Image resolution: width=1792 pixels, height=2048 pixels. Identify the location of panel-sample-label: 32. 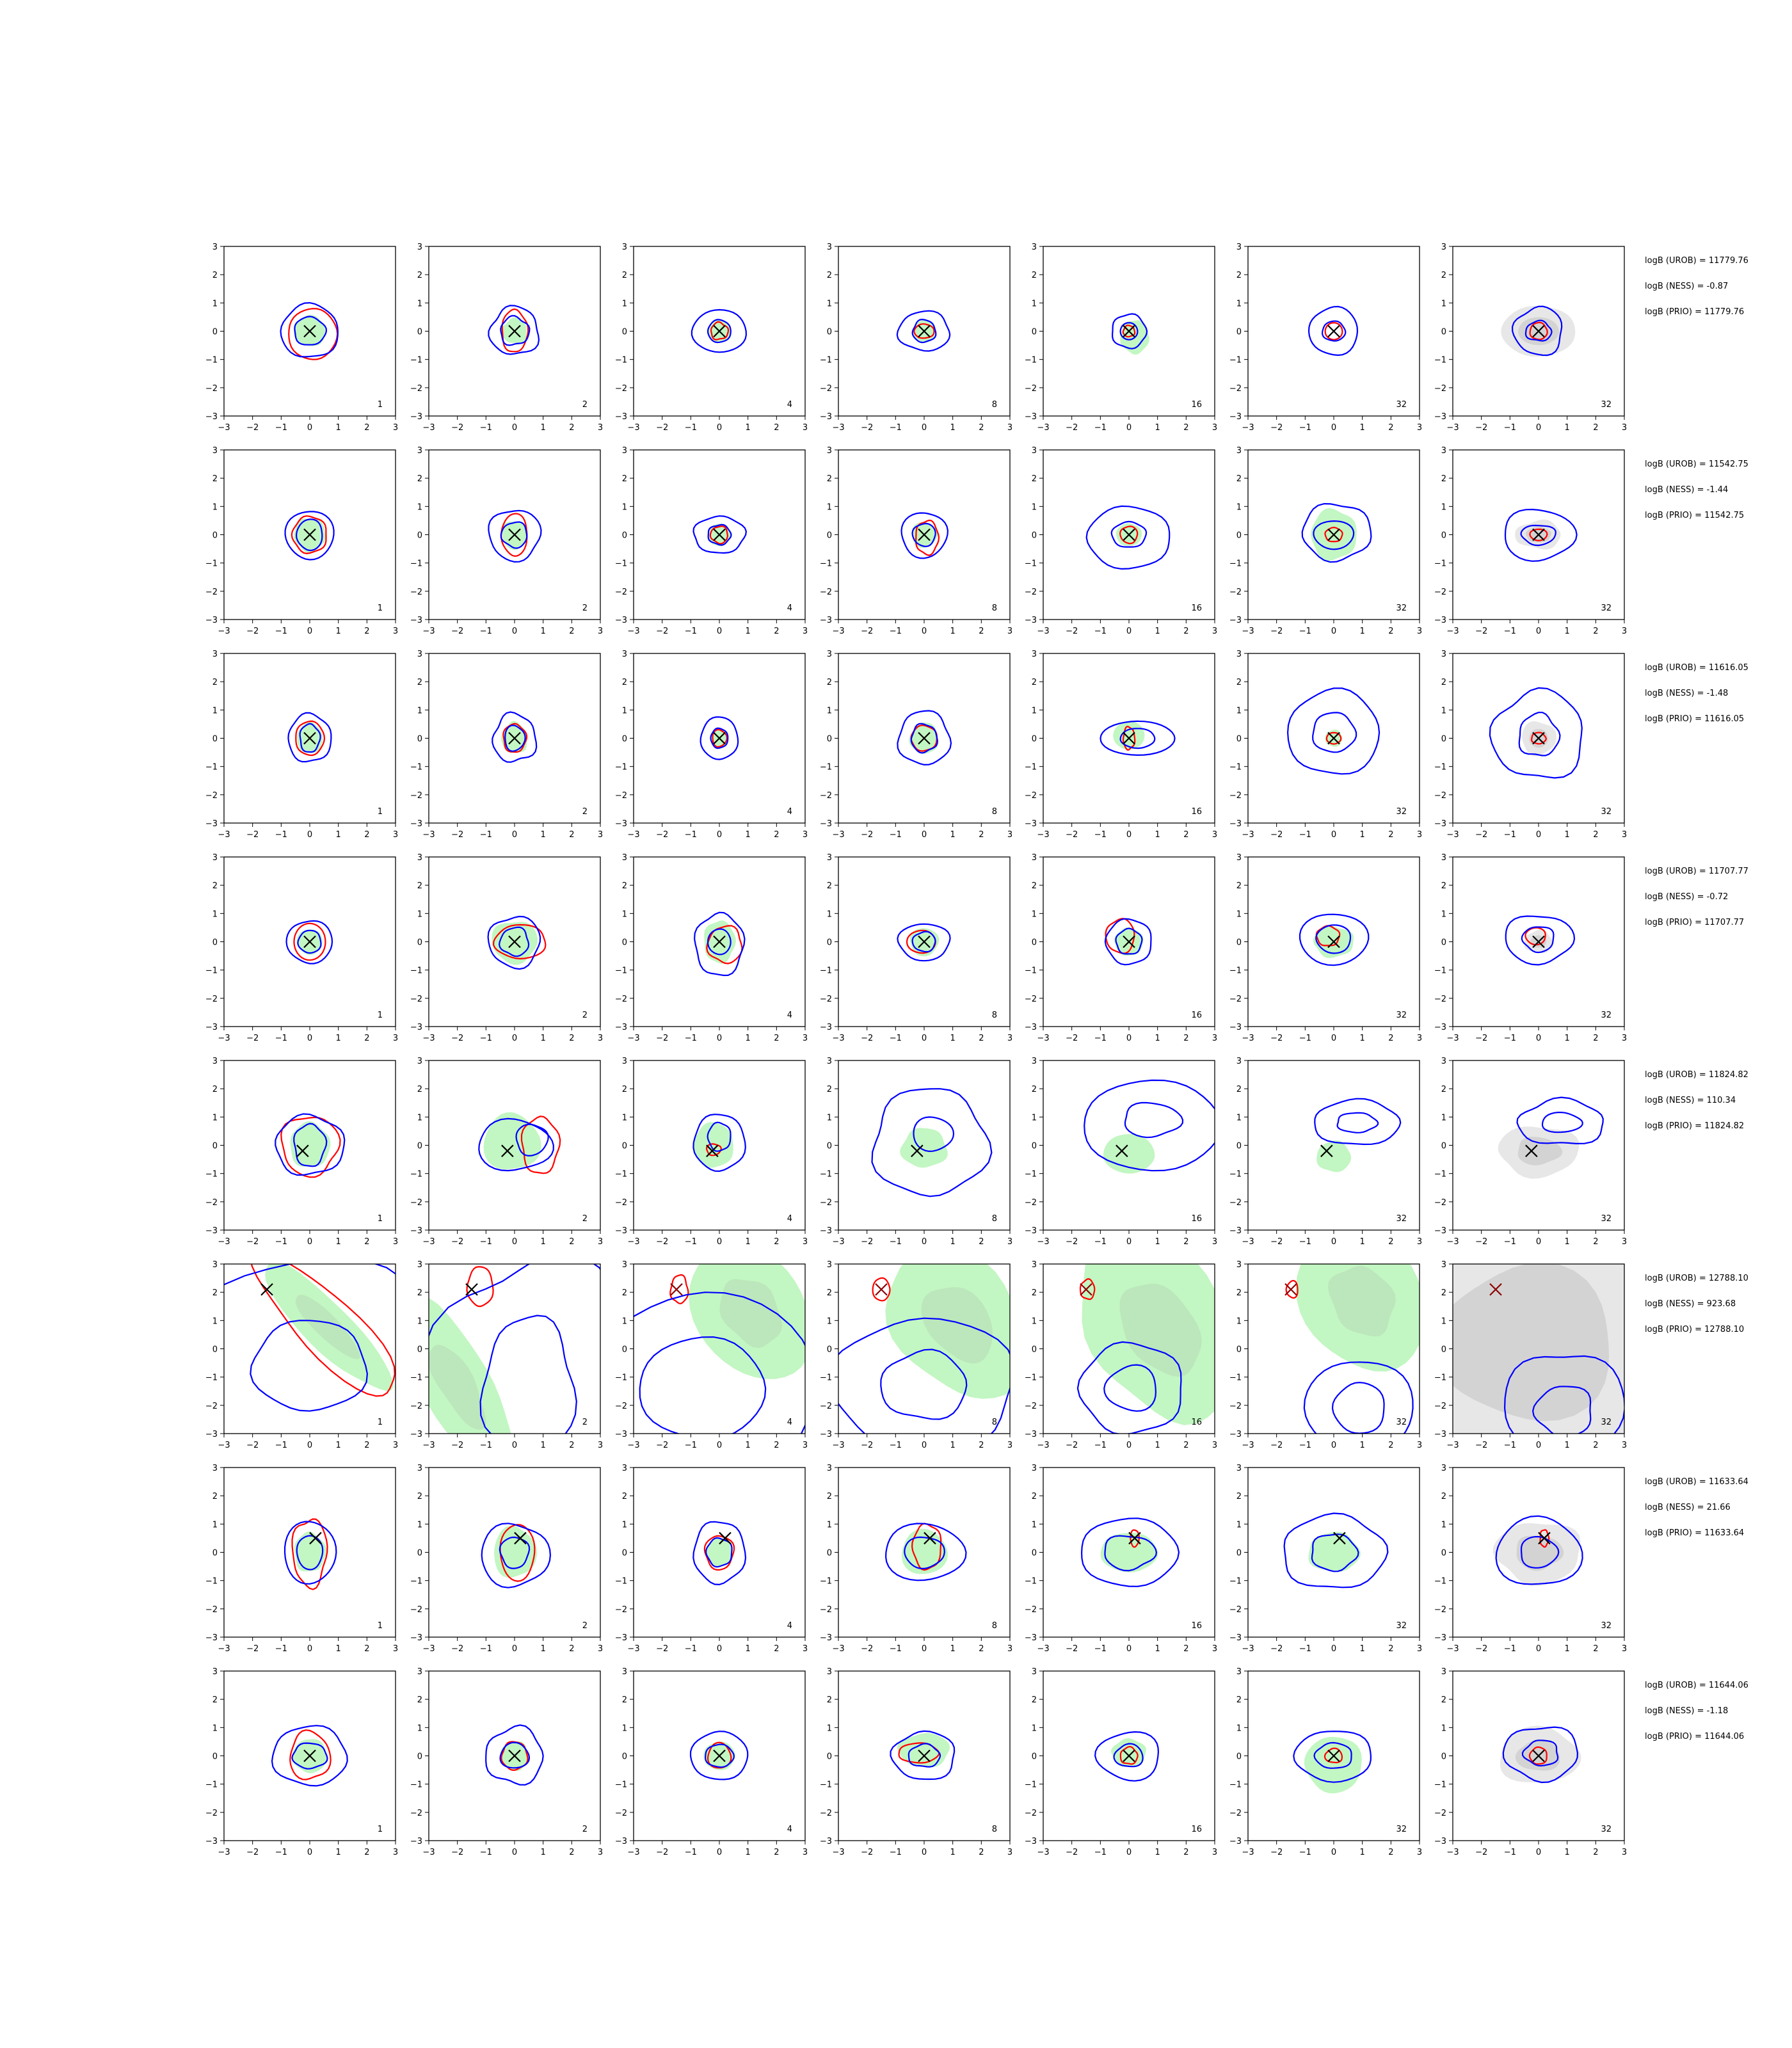
(1606, 608).